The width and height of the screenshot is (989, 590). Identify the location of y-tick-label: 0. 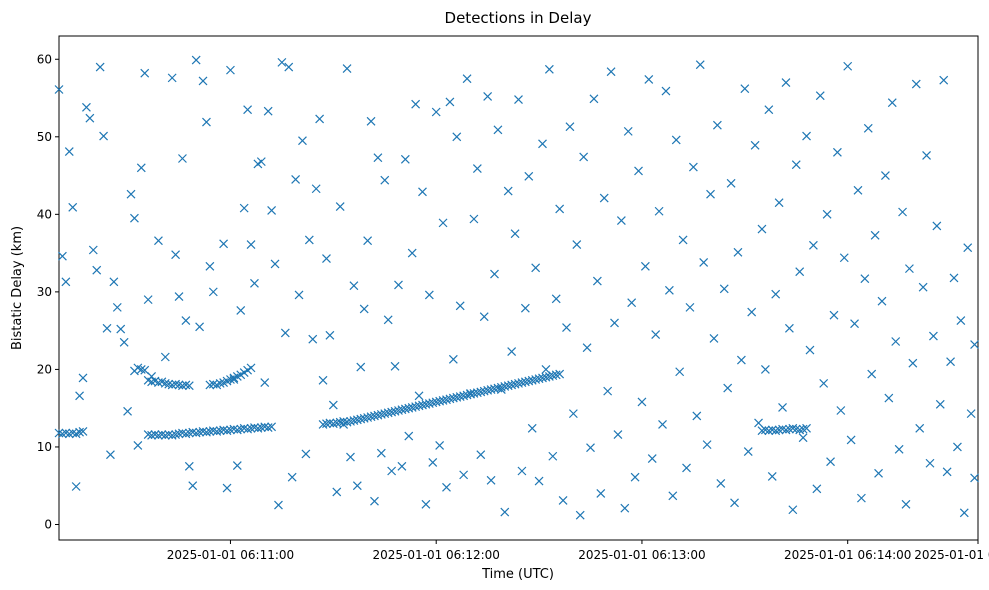
(48, 524).